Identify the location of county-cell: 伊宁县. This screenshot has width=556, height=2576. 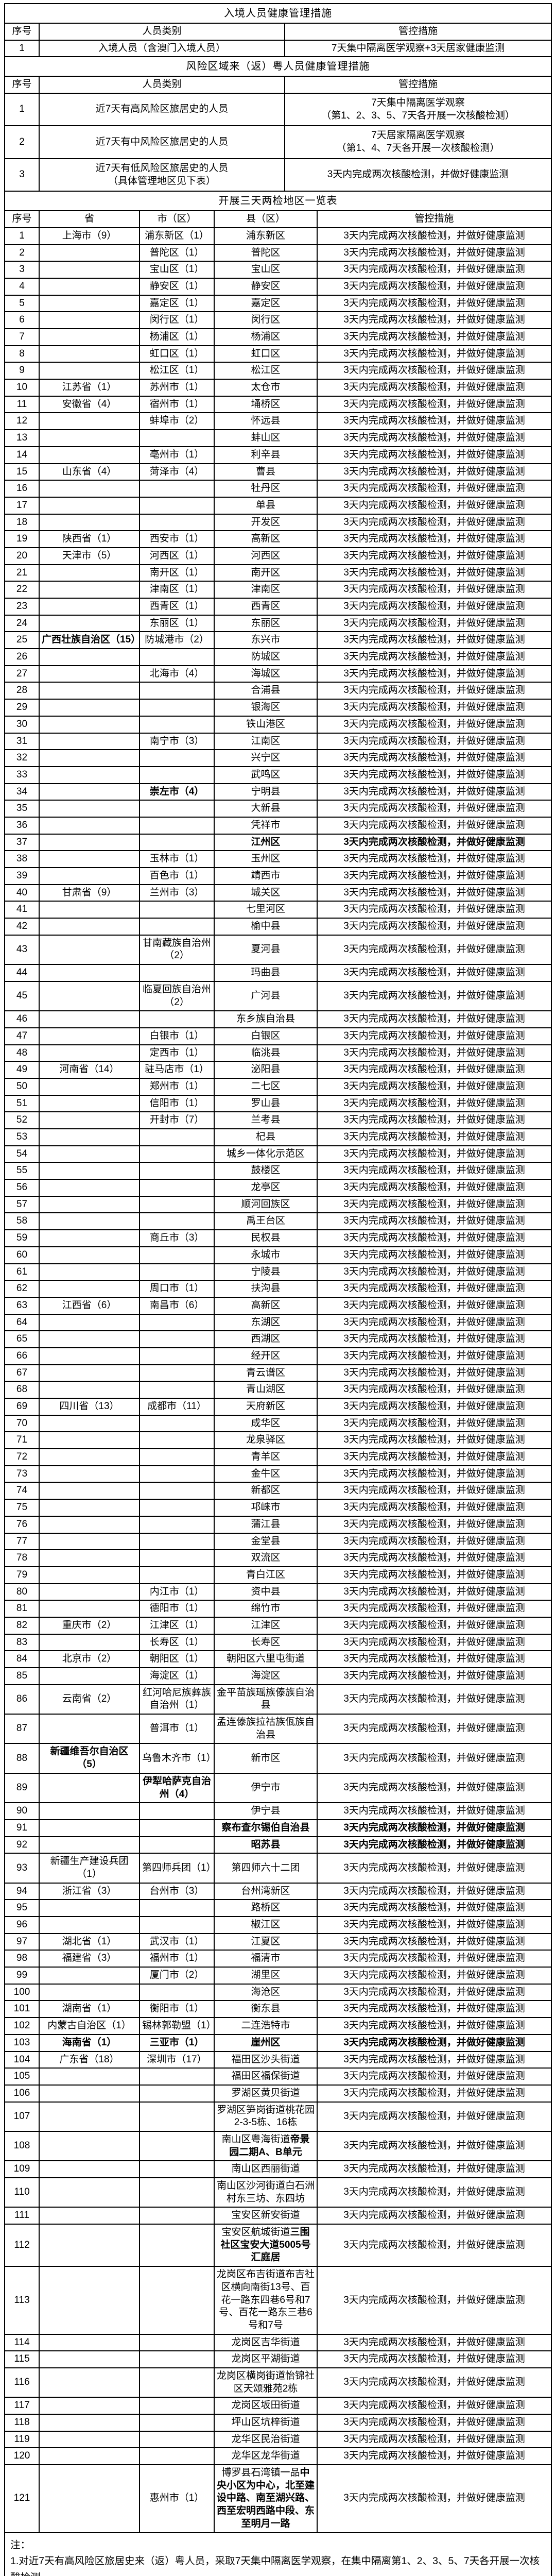
(265, 1811).